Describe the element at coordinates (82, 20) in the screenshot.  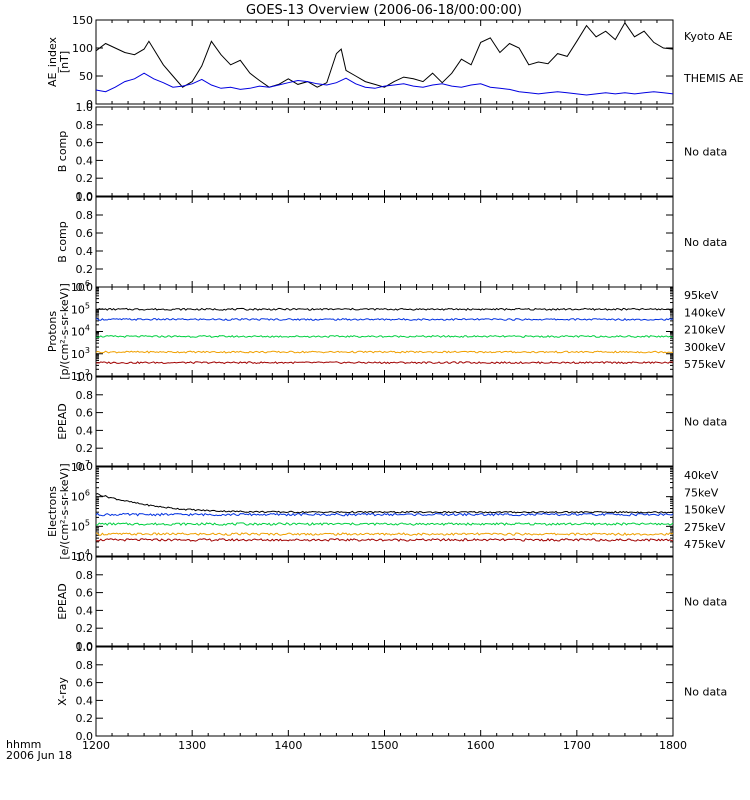
I see `y-tick-label: 150` at that location.